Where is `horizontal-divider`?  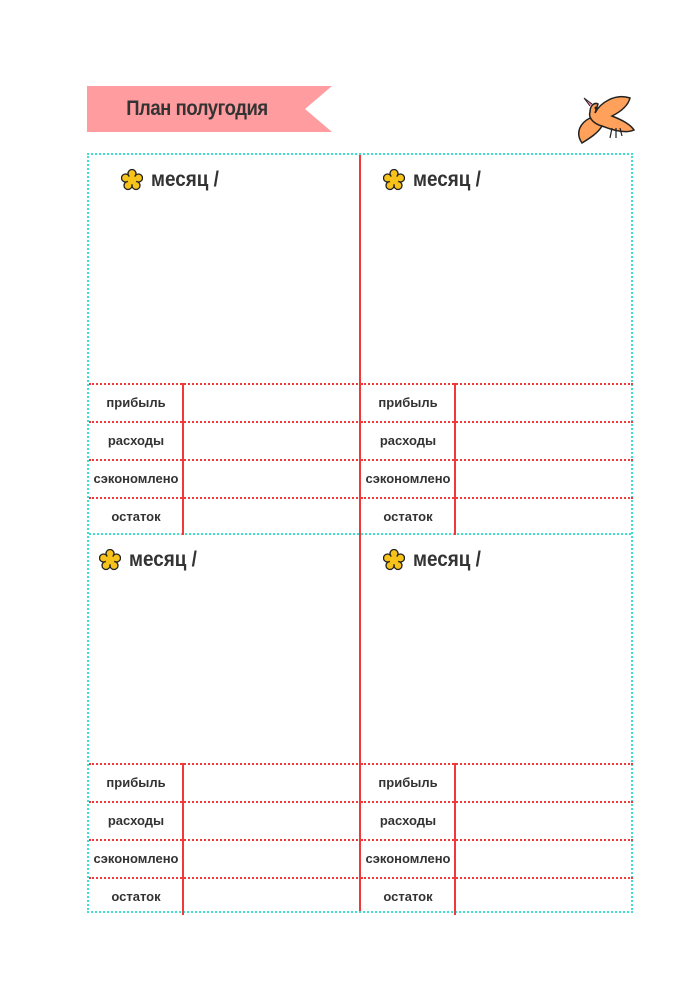
horizontal-divider is located at coordinates (360, 534).